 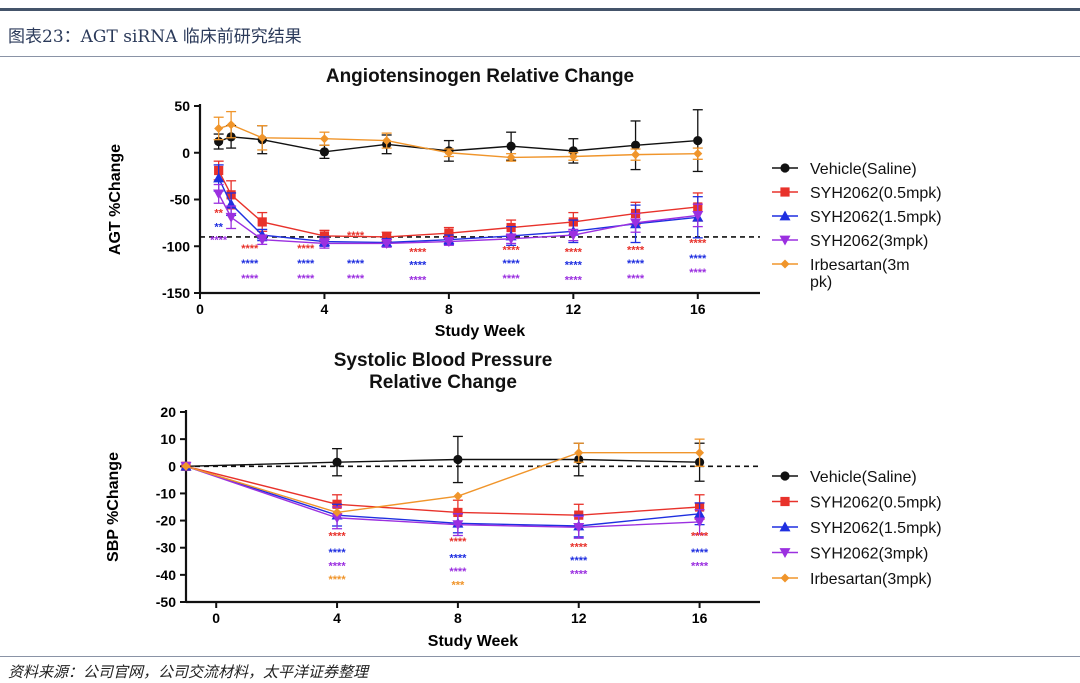 I want to click on y-tick-label: -20, so click(x=166, y=521).